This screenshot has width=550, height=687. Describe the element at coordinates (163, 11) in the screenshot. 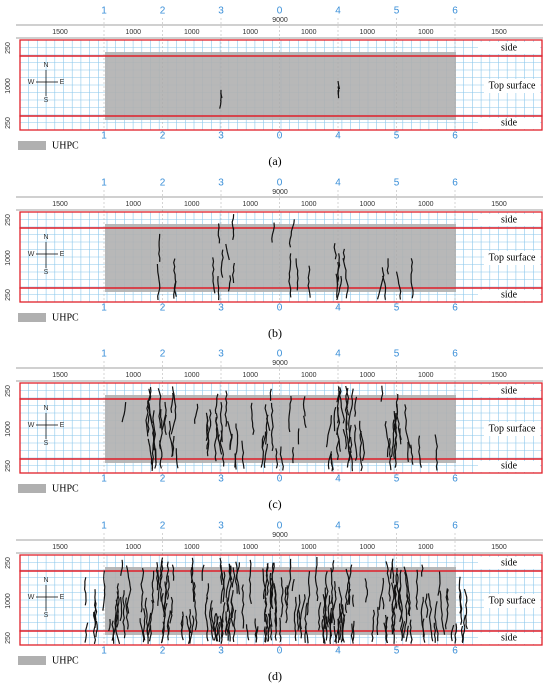

I see `axis-label: 2` at that location.